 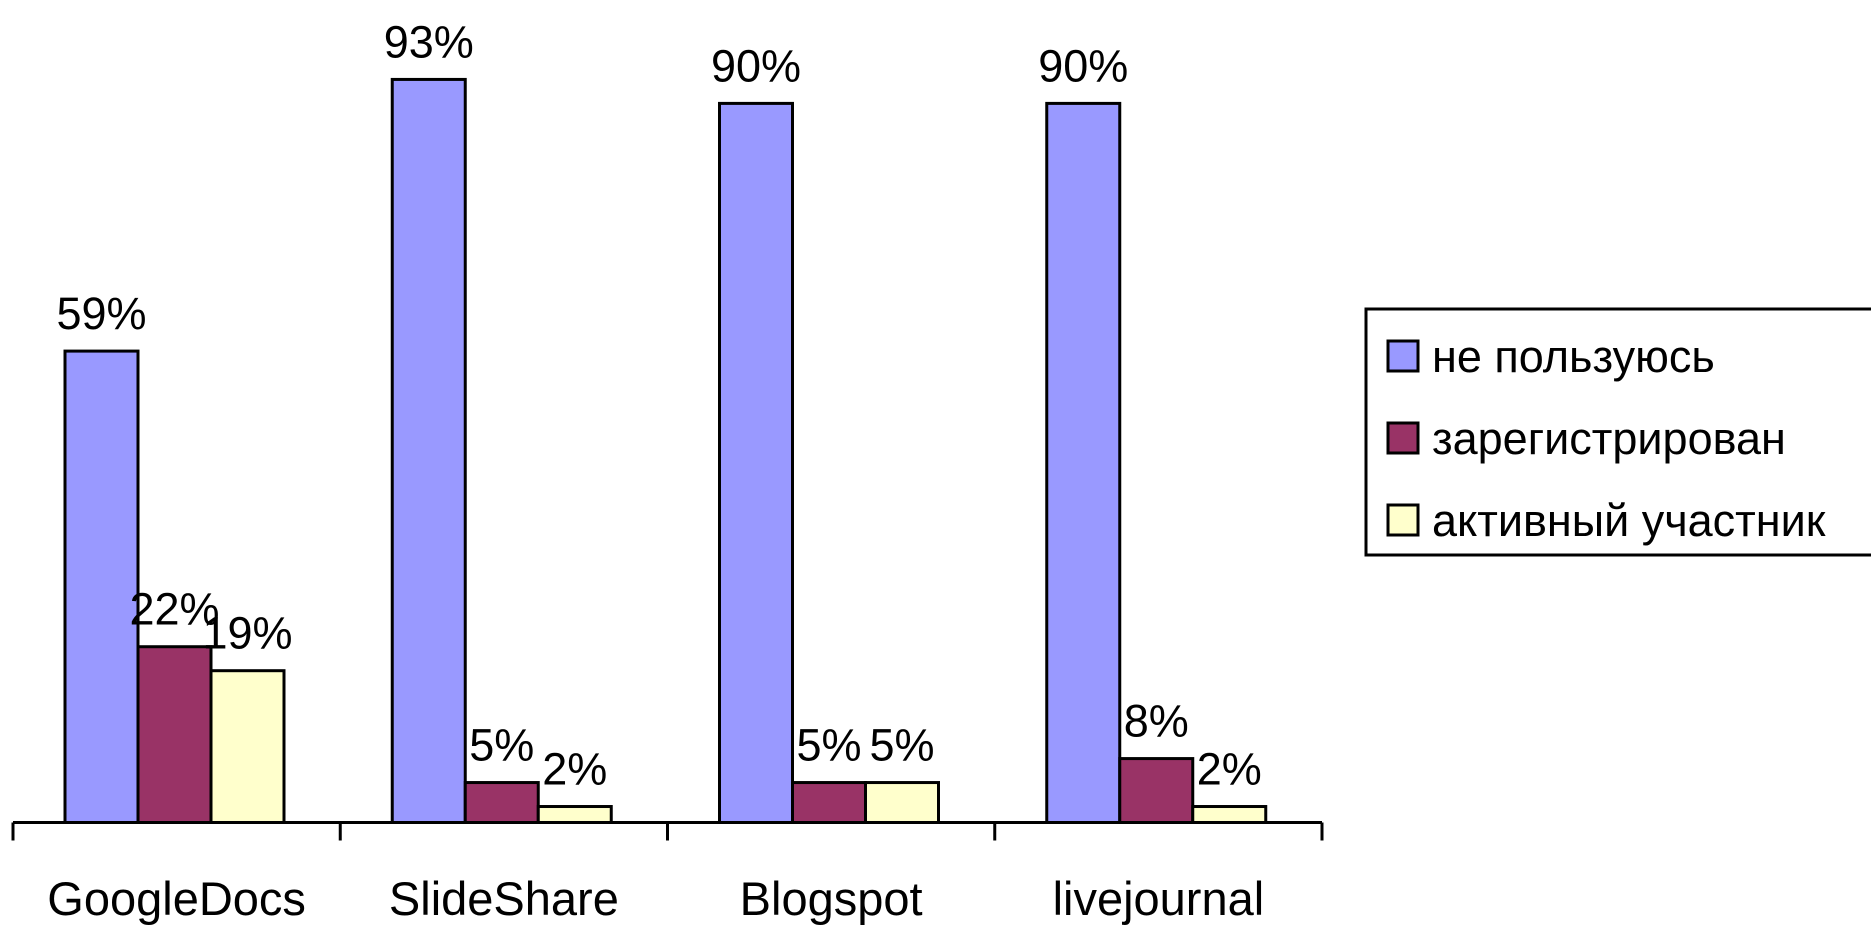 What do you see at coordinates (1629, 520) in the screenshot?
I see `legend-label: активный участник` at bounding box center [1629, 520].